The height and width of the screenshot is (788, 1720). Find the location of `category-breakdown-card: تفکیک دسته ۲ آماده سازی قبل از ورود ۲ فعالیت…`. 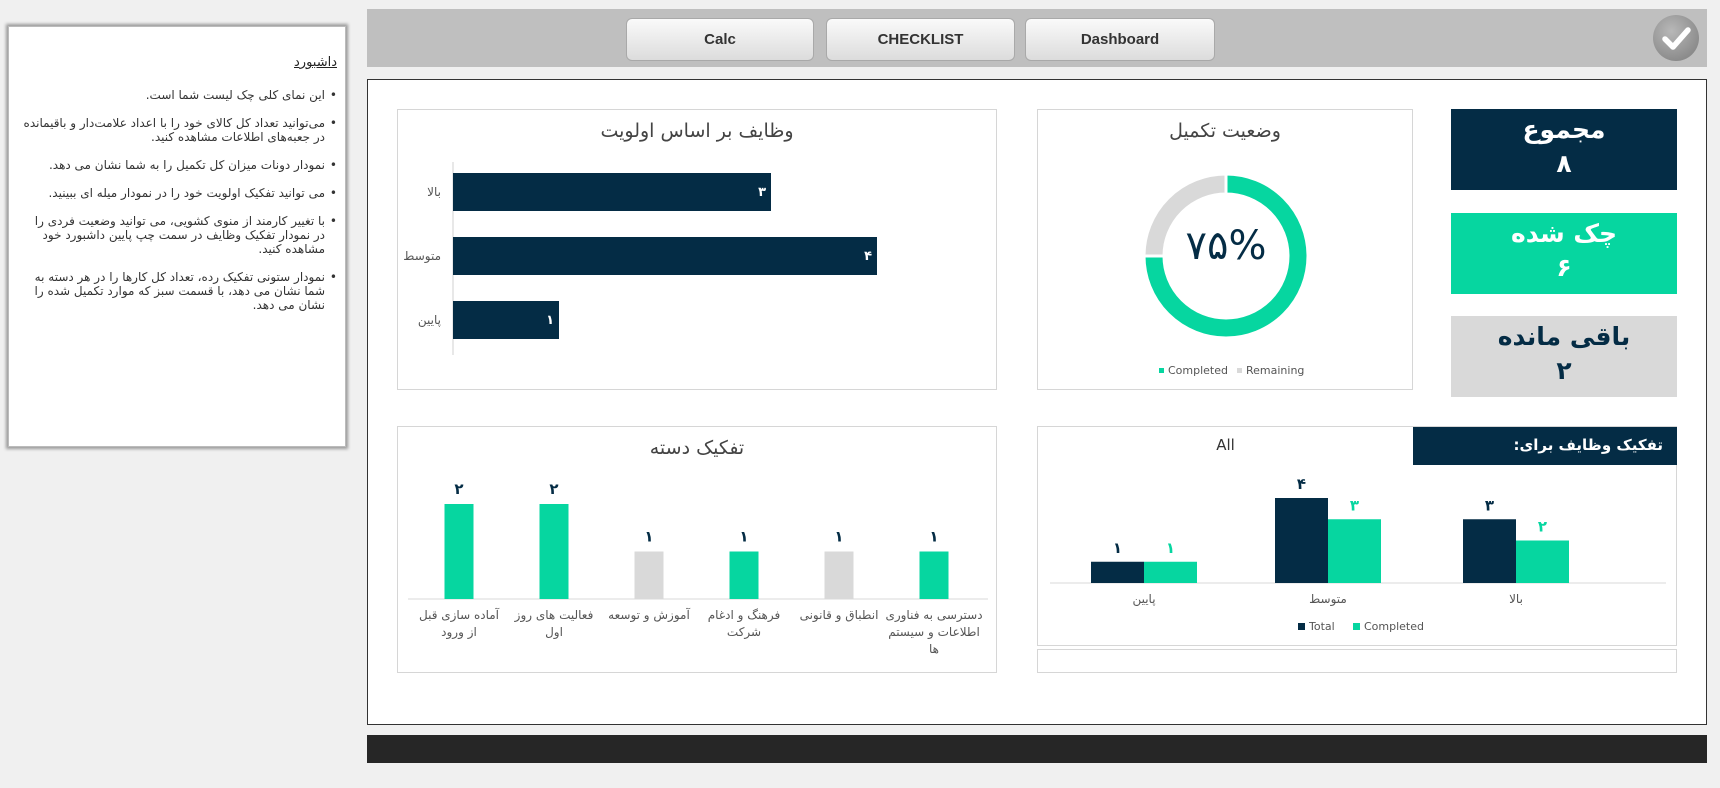

category-breakdown-card: تفکیک دسته ۲ آماده سازی قبل از ورود ۲ فعالیت… is located at coordinates (697, 549).